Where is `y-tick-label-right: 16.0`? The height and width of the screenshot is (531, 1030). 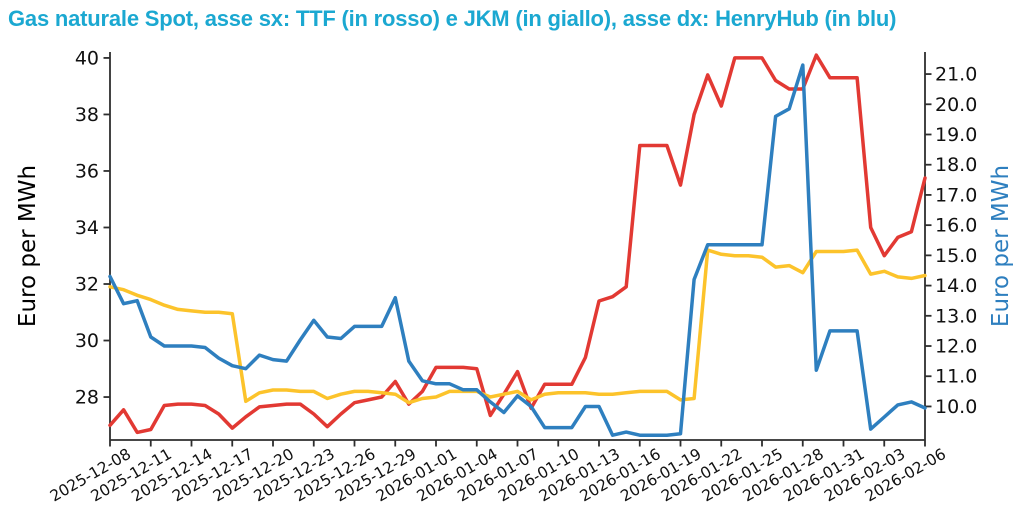 y-tick-label-right: 16.0 is located at coordinates (956, 226).